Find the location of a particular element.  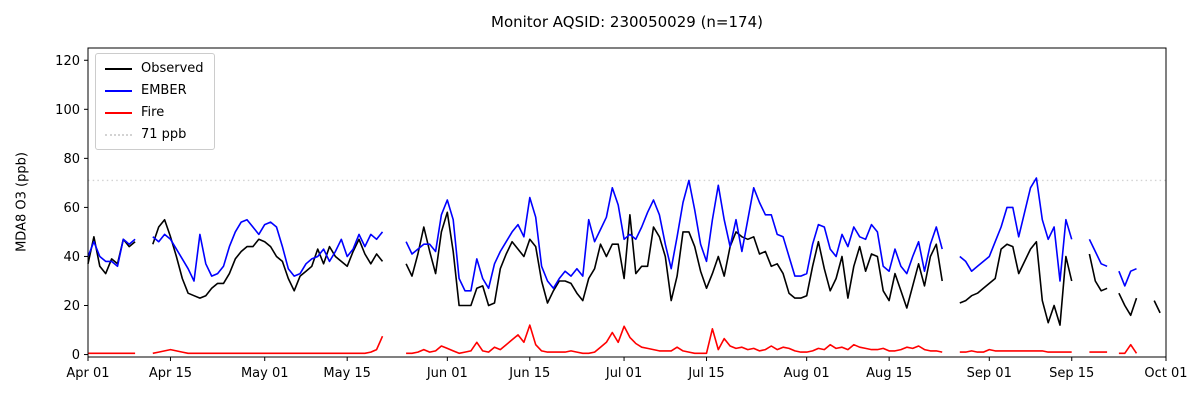

legend-label: Fire is located at coordinates (153, 112).